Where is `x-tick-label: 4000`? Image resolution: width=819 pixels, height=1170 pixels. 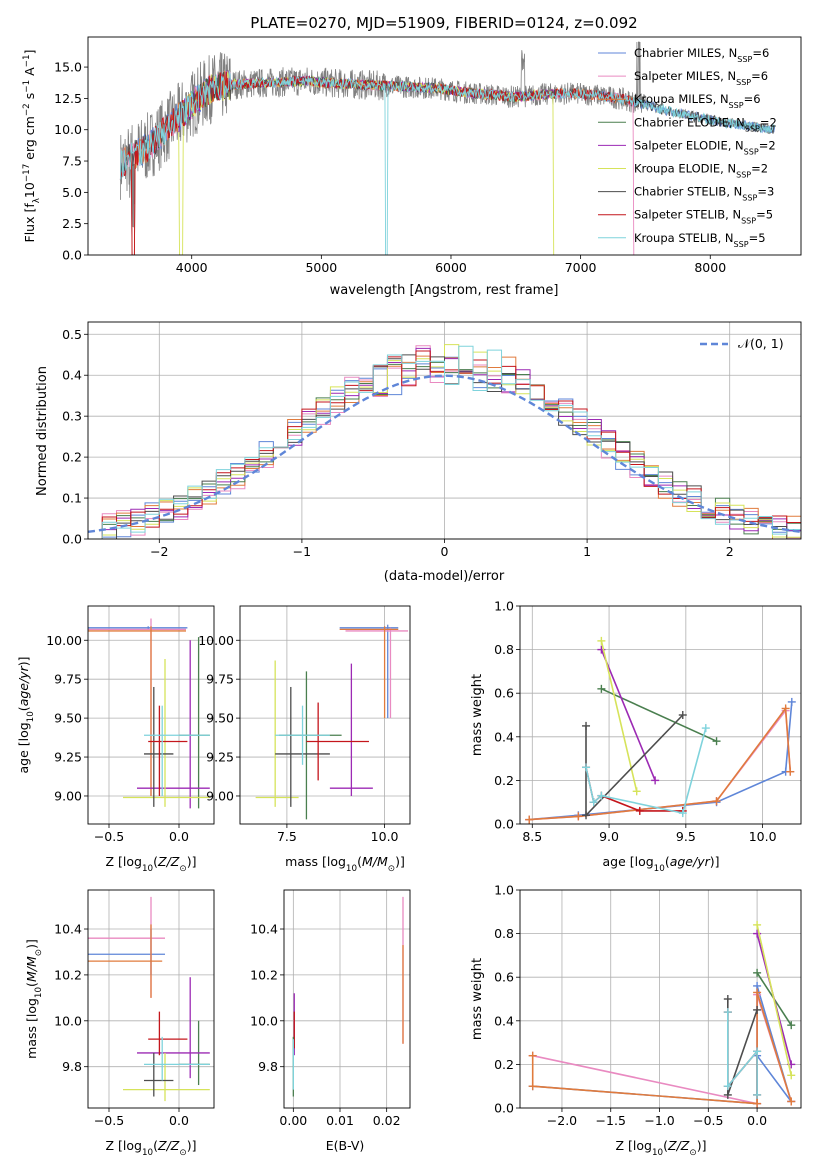 x-tick-label: 4000 is located at coordinates (192, 267).